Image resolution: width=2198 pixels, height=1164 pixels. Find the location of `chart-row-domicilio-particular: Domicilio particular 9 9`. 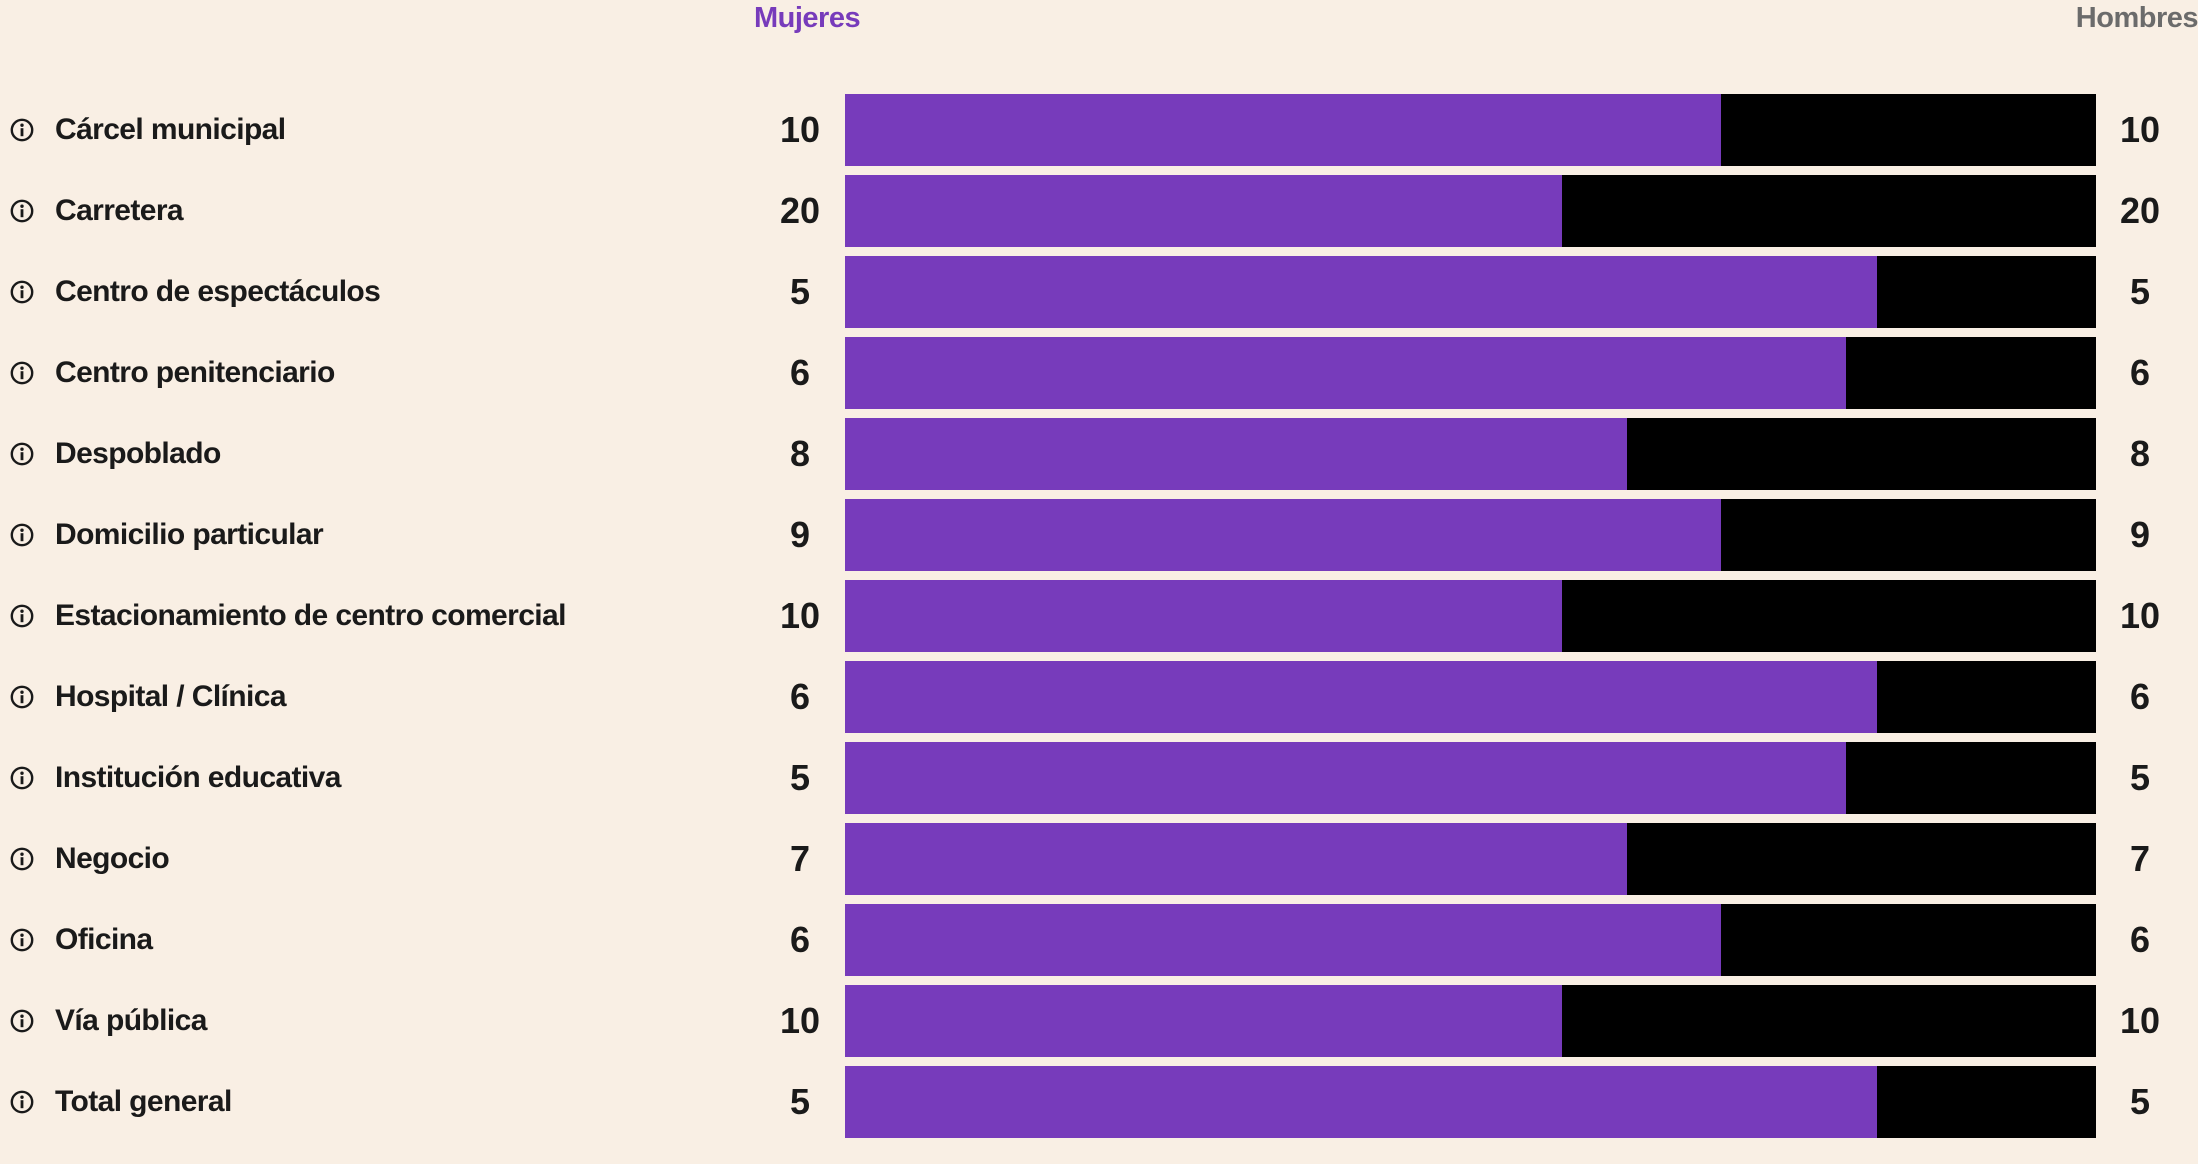

chart-row-domicilio-particular: Domicilio particular 9 9 is located at coordinates (1099, 535).